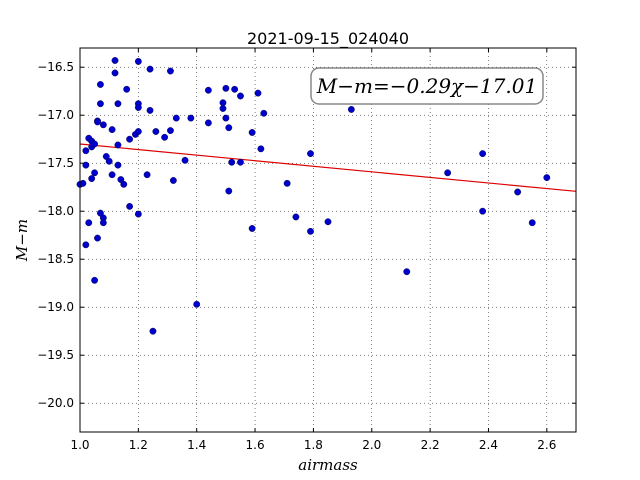  What do you see at coordinates (22, 240) in the screenshot?
I see `y-axis-label: M−m` at bounding box center [22, 240].